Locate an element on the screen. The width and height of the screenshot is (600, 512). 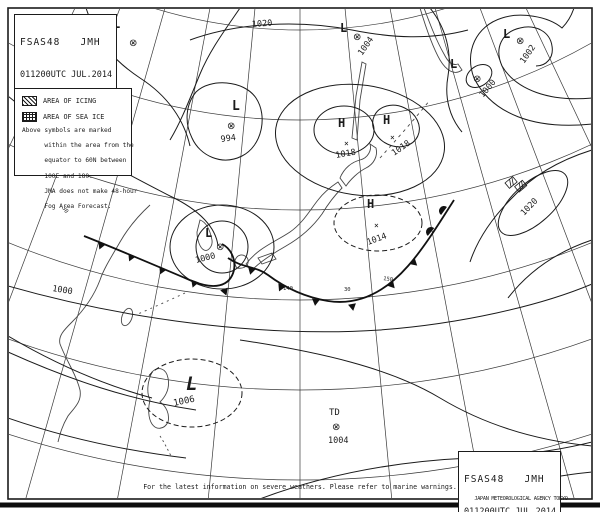
isobar-label-1020-east: 1020 is located at coordinates (529, 207).